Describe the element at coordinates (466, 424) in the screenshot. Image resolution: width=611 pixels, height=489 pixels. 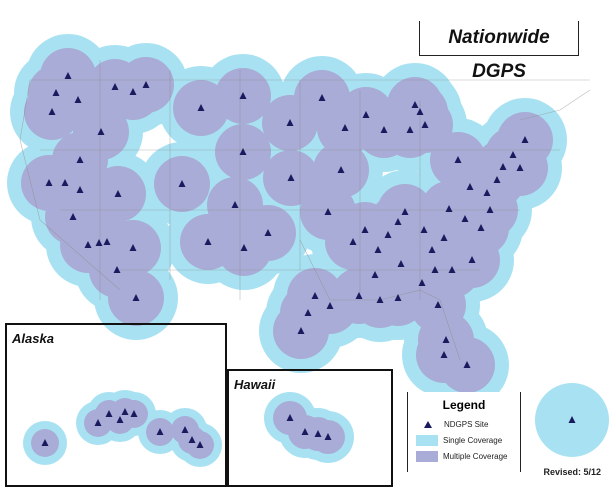
I see `legend-label: NDGPS Site` at that location.